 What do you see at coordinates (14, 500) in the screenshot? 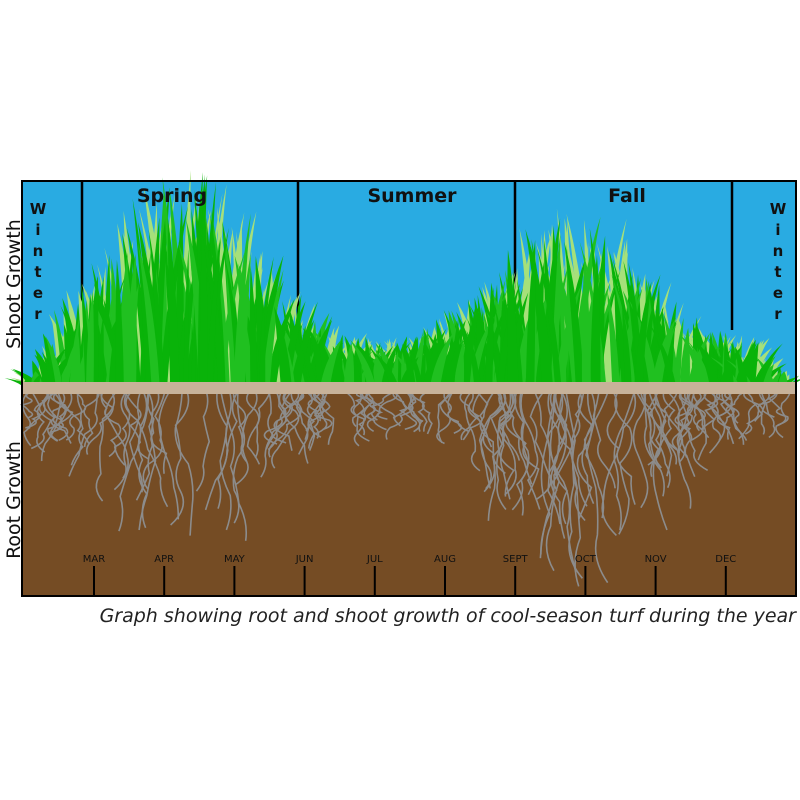
I see `root-growth-label: Root Growth` at bounding box center [14, 500].